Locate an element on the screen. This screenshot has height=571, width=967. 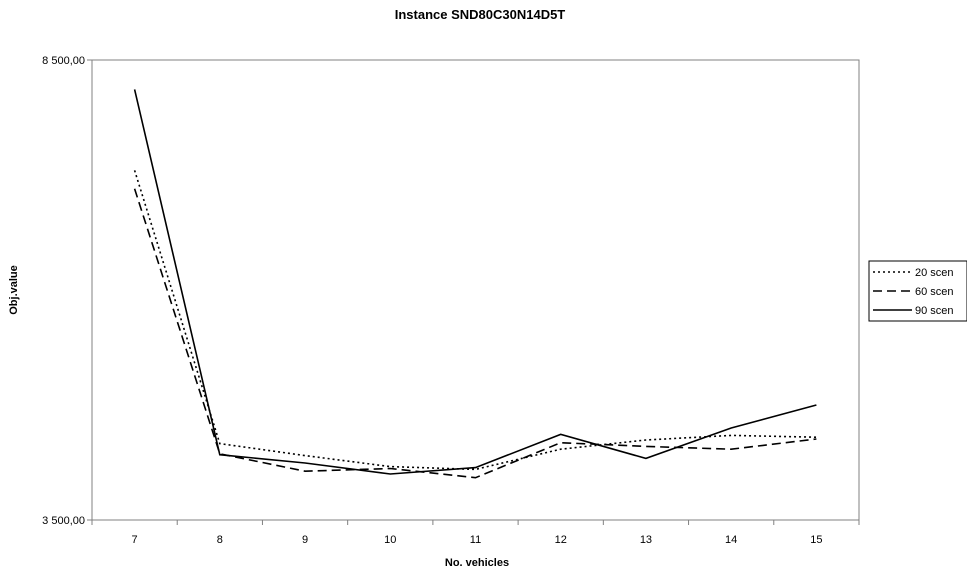
legend-label: 60 scen is located at coordinates (934, 292).